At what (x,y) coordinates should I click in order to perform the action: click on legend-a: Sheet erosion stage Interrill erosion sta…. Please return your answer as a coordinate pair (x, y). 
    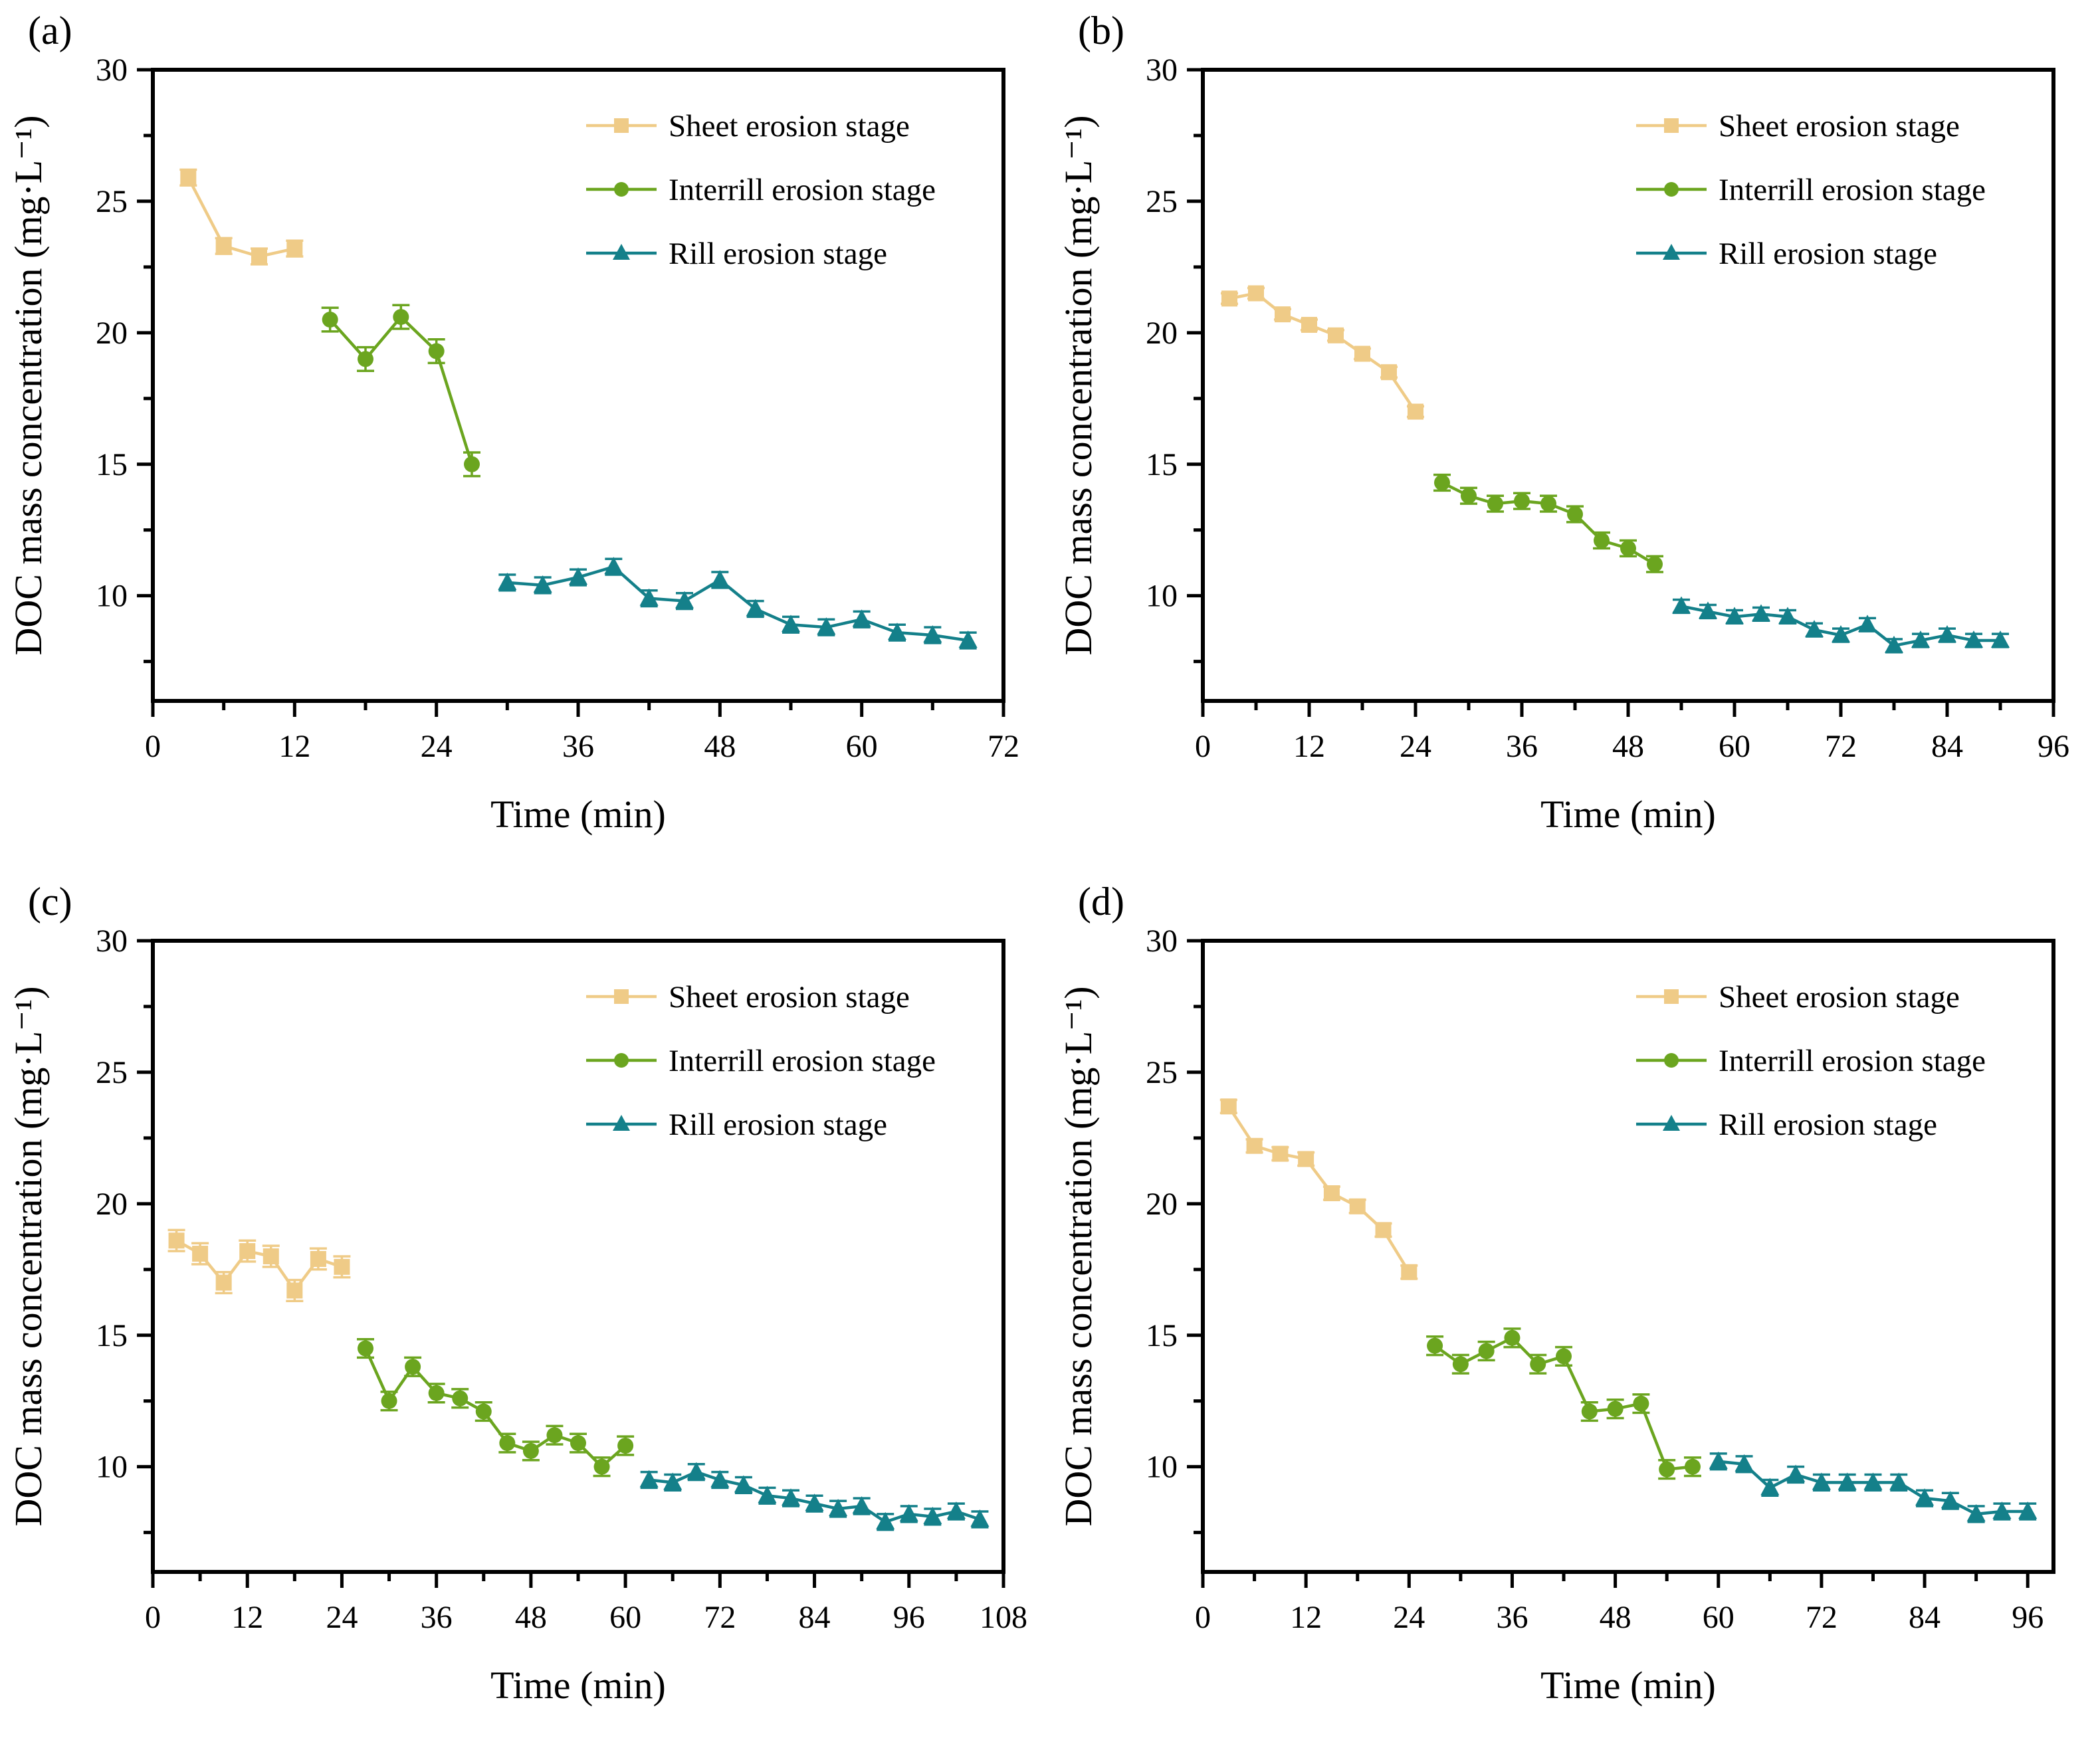
    Looking at the image, I should click on (761, 190).